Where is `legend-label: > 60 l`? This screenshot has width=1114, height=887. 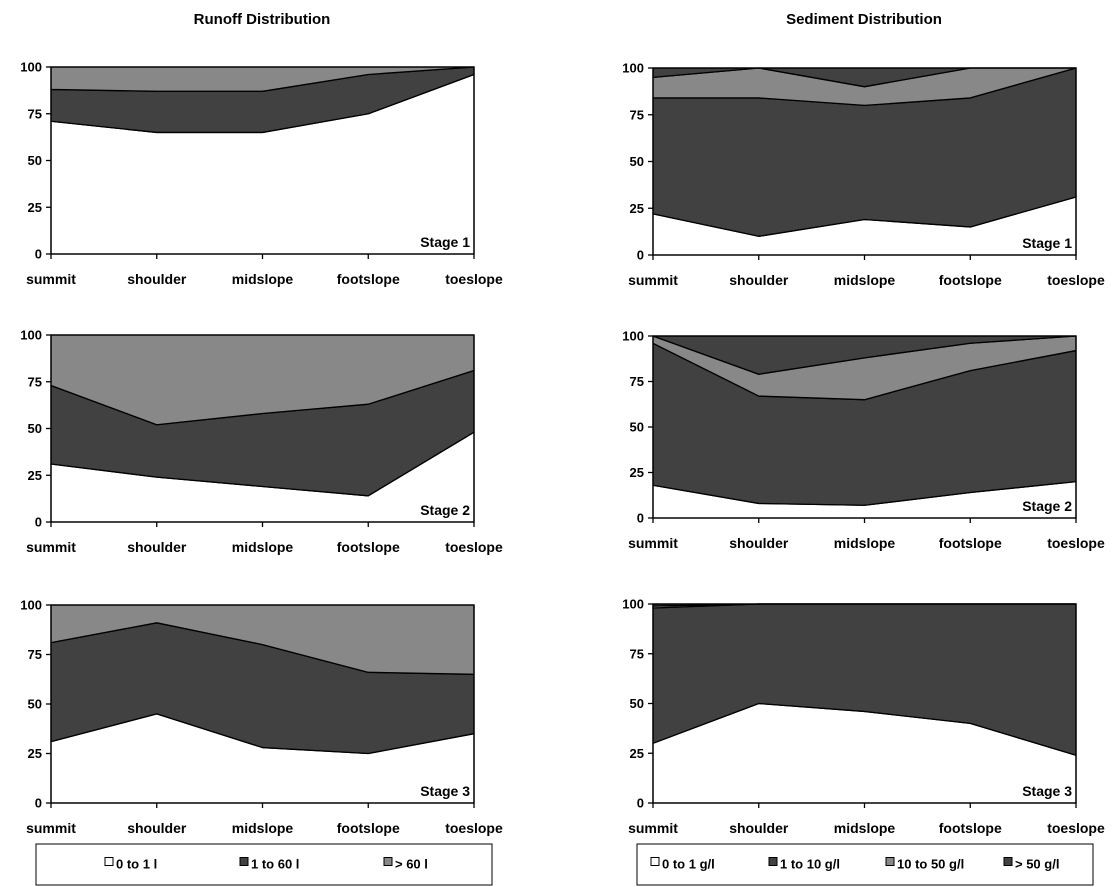
legend-label: > 60 l is located at coordinates (411, 864).